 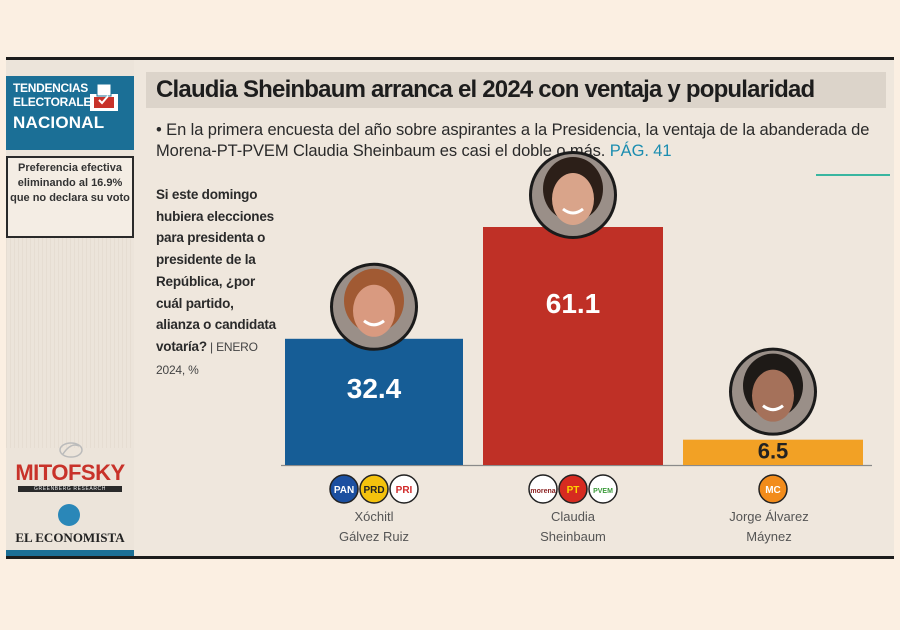 I want to click on party-logo-label: MC, so click(x=773, y=490).